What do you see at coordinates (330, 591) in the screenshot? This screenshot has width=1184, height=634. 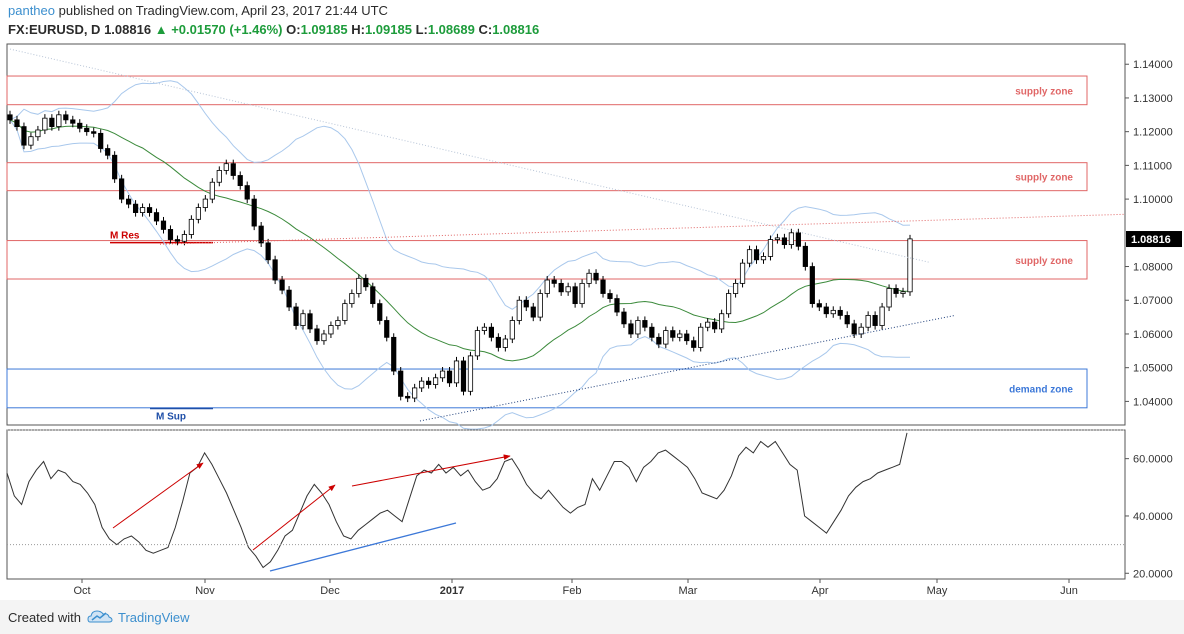 I see `time-tick-label: Dec` at bounding box center [330, 591].